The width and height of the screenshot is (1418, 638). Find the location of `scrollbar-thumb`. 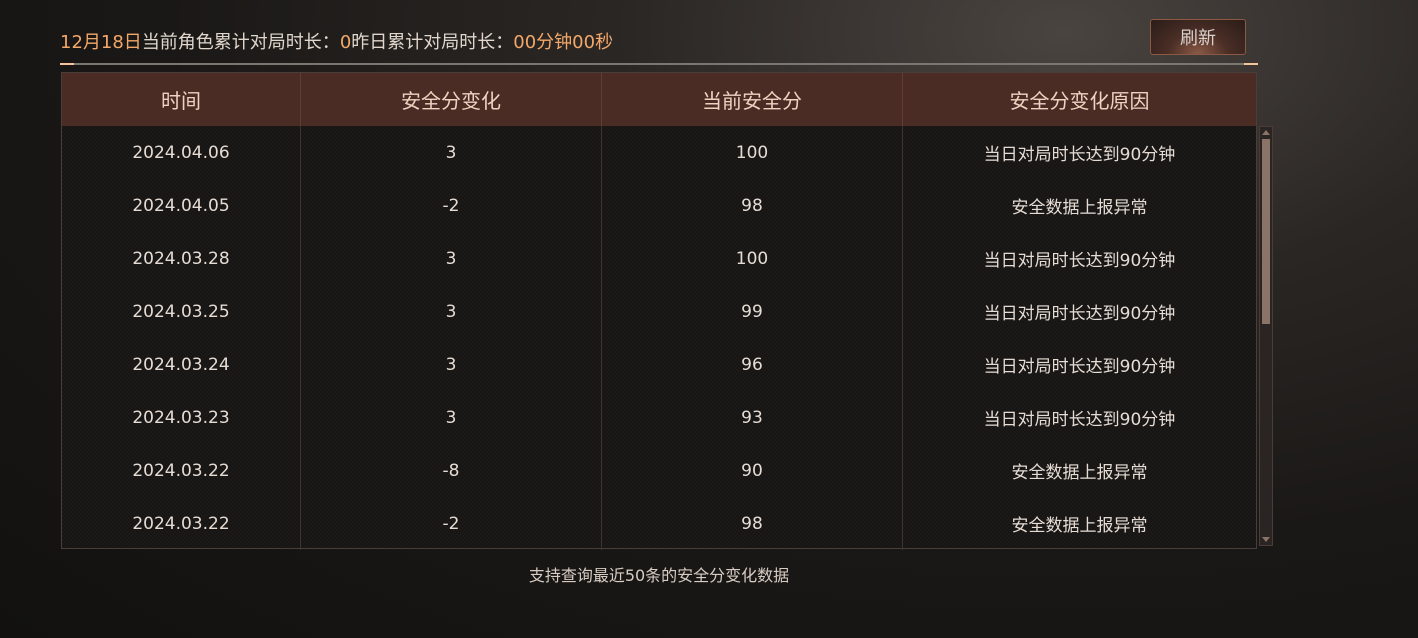

scrollbar-thumb is located at coordinates (1266, 231).